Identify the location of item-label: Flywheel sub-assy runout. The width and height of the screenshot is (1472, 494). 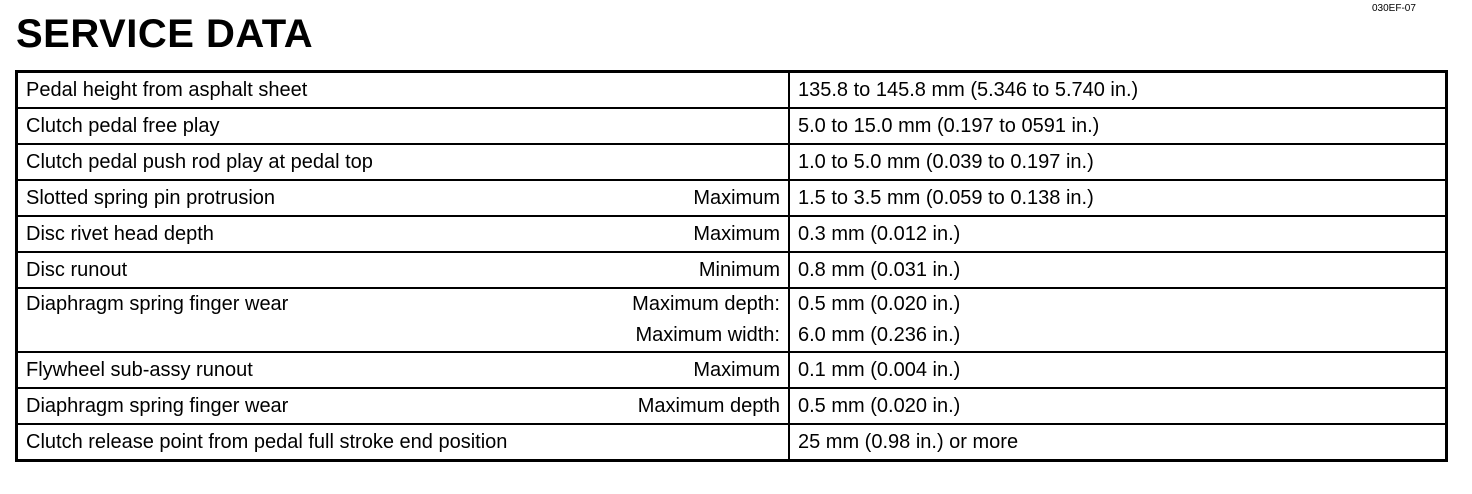
(139, 369).